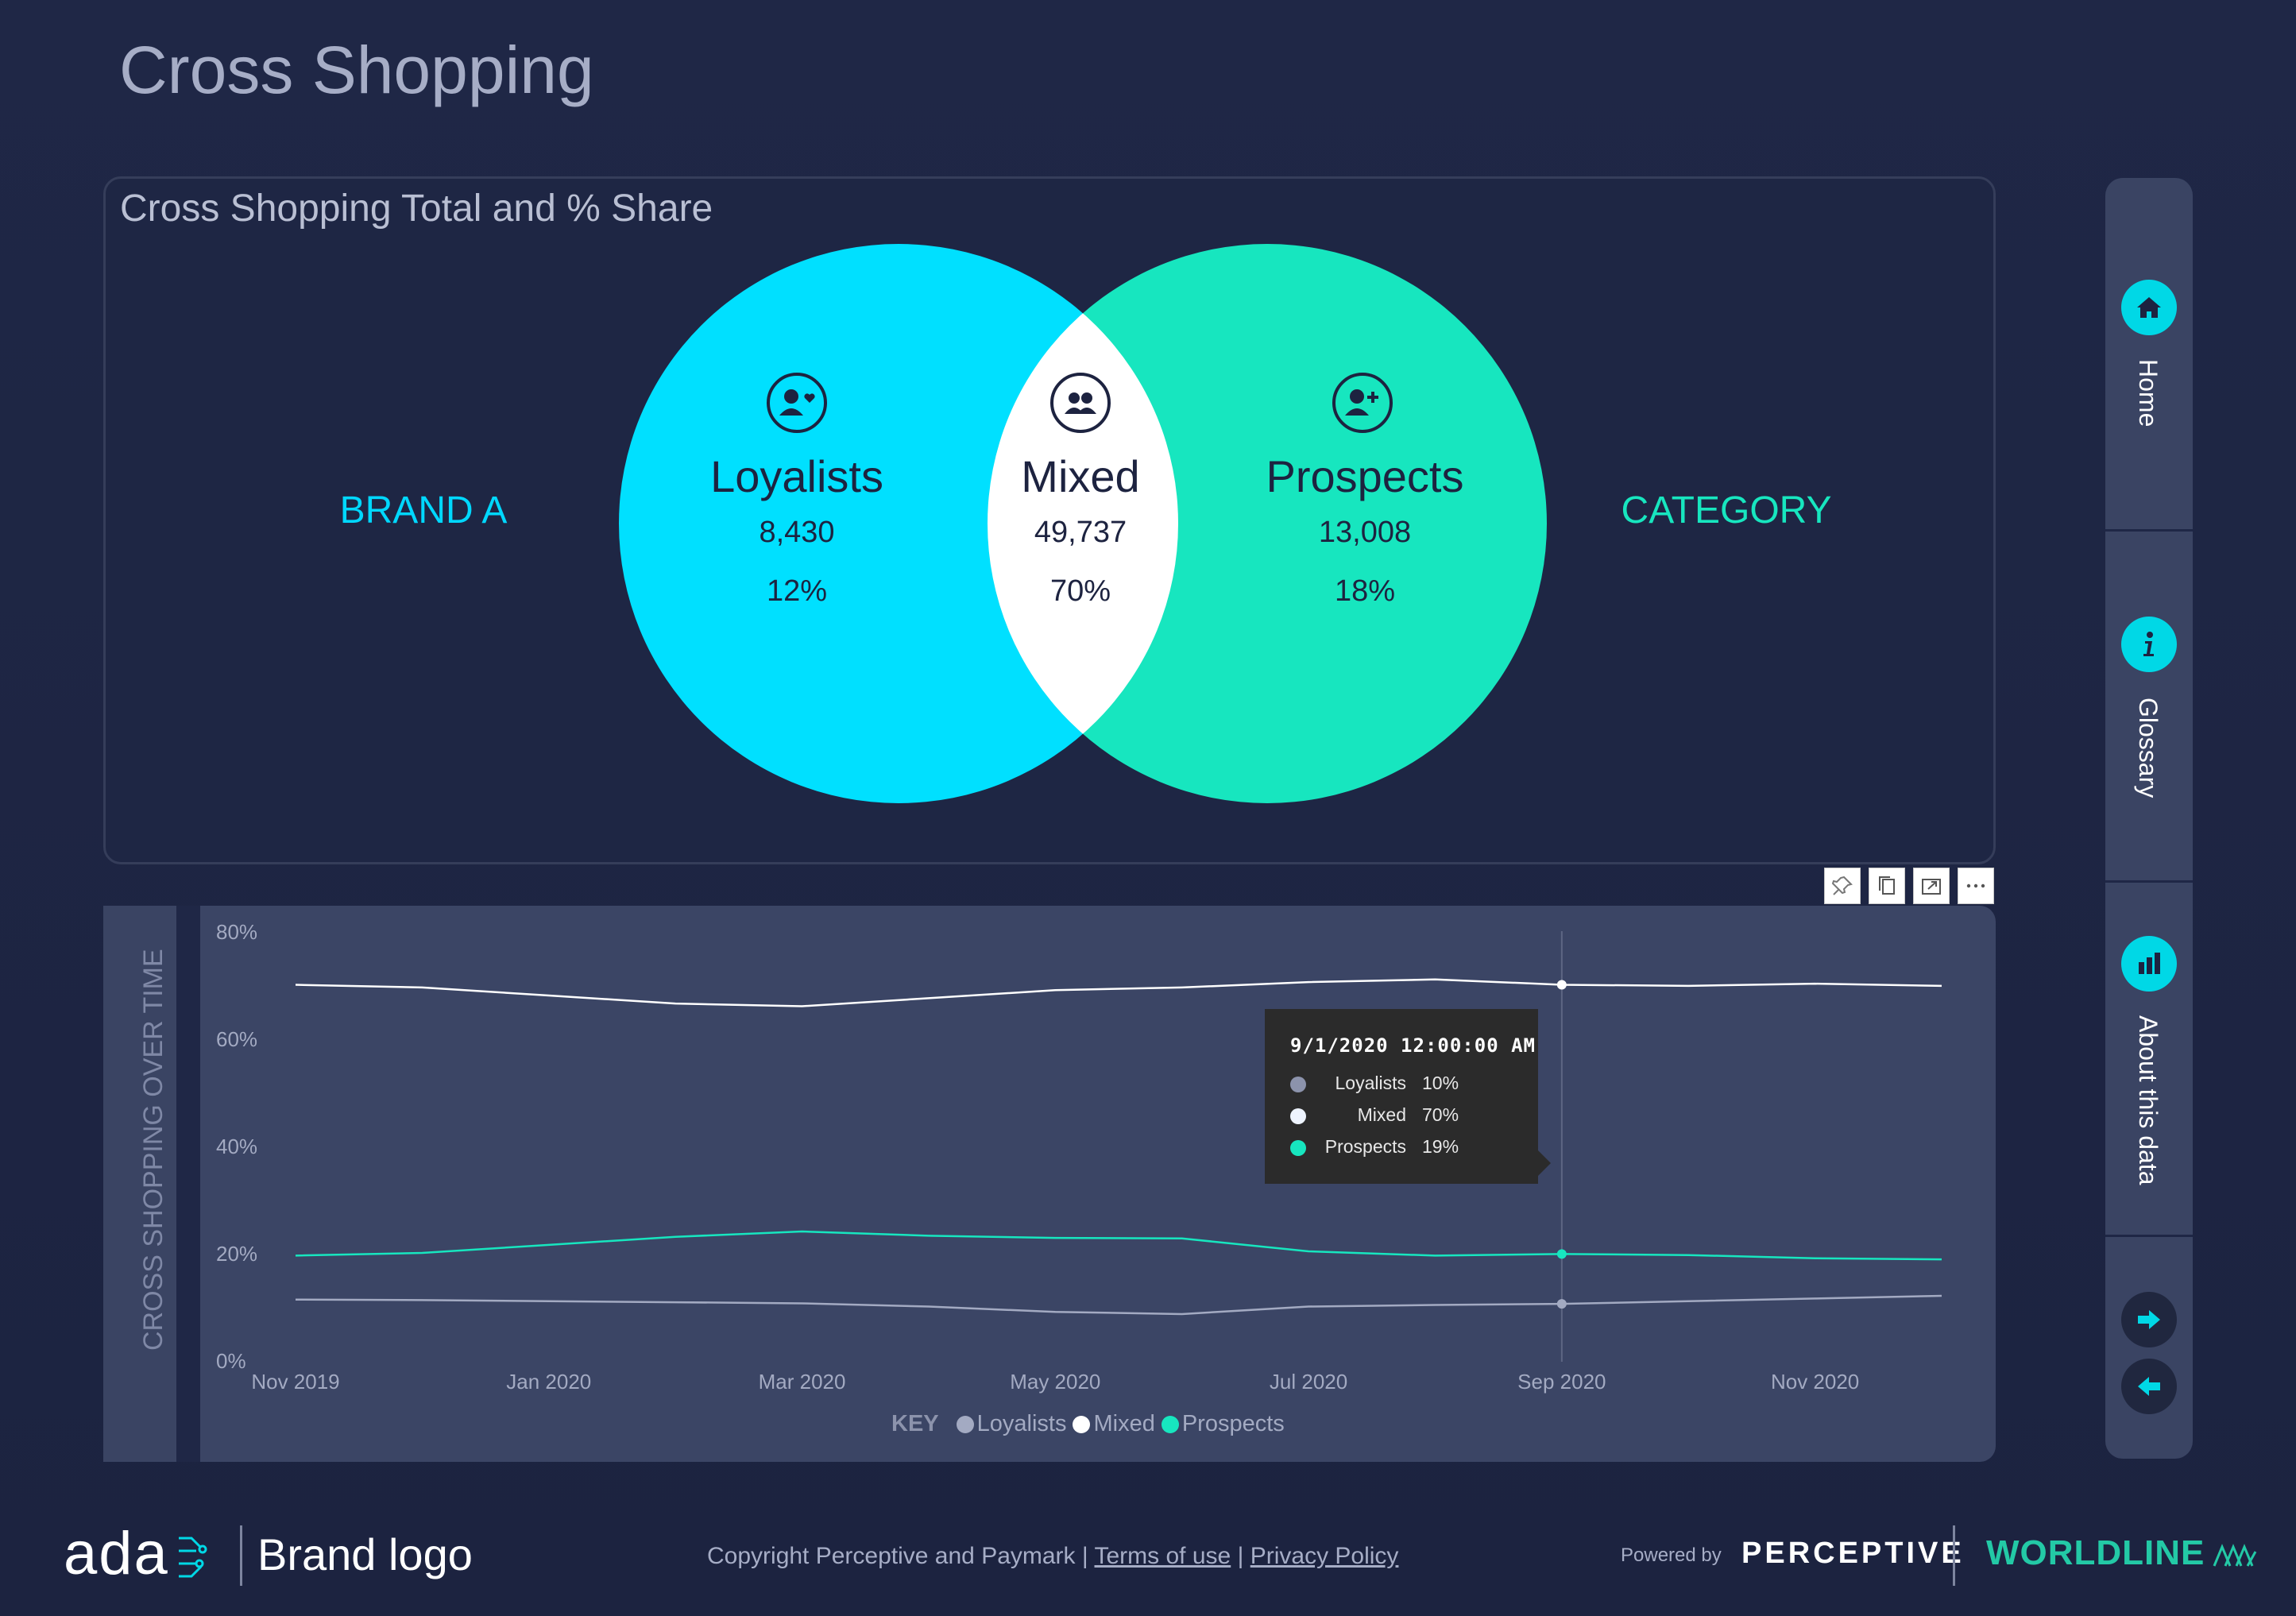 This screenshot has width=2296, height=1616. What do you see at coordinates (2148, 1100) in the screenshot?
I see `nav-about-label: About this data` at bounding box center [2148, 1100].